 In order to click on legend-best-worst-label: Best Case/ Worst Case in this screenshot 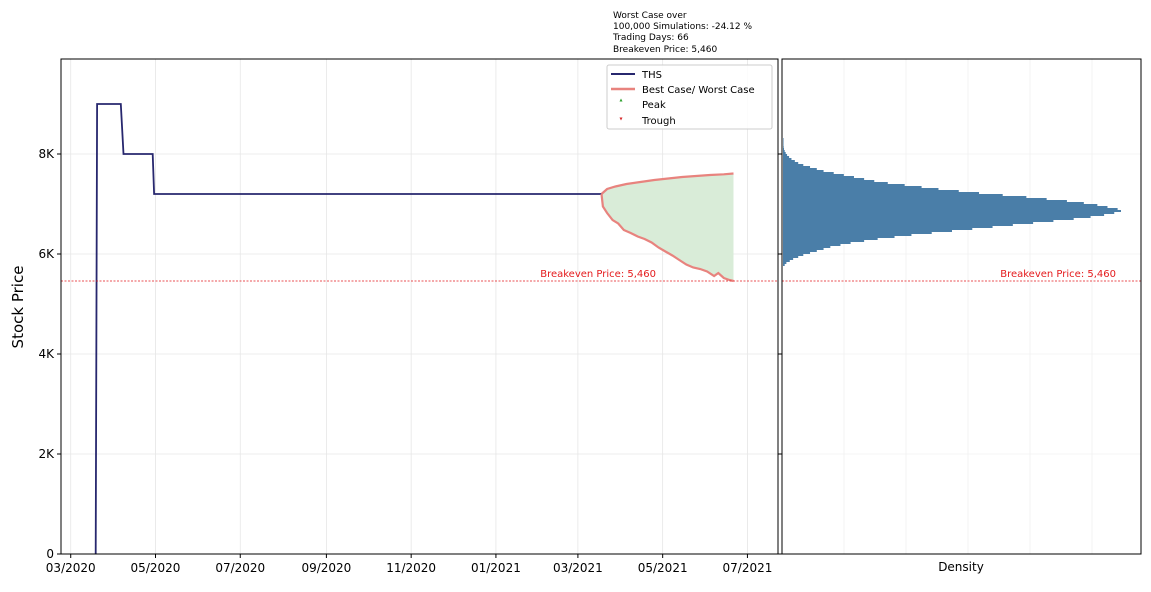, I will do `click(698, 90)`.